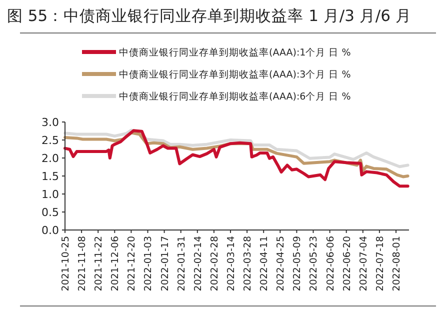  I want to click on x-tick-label: 2022-05-23, so click(314, 264).